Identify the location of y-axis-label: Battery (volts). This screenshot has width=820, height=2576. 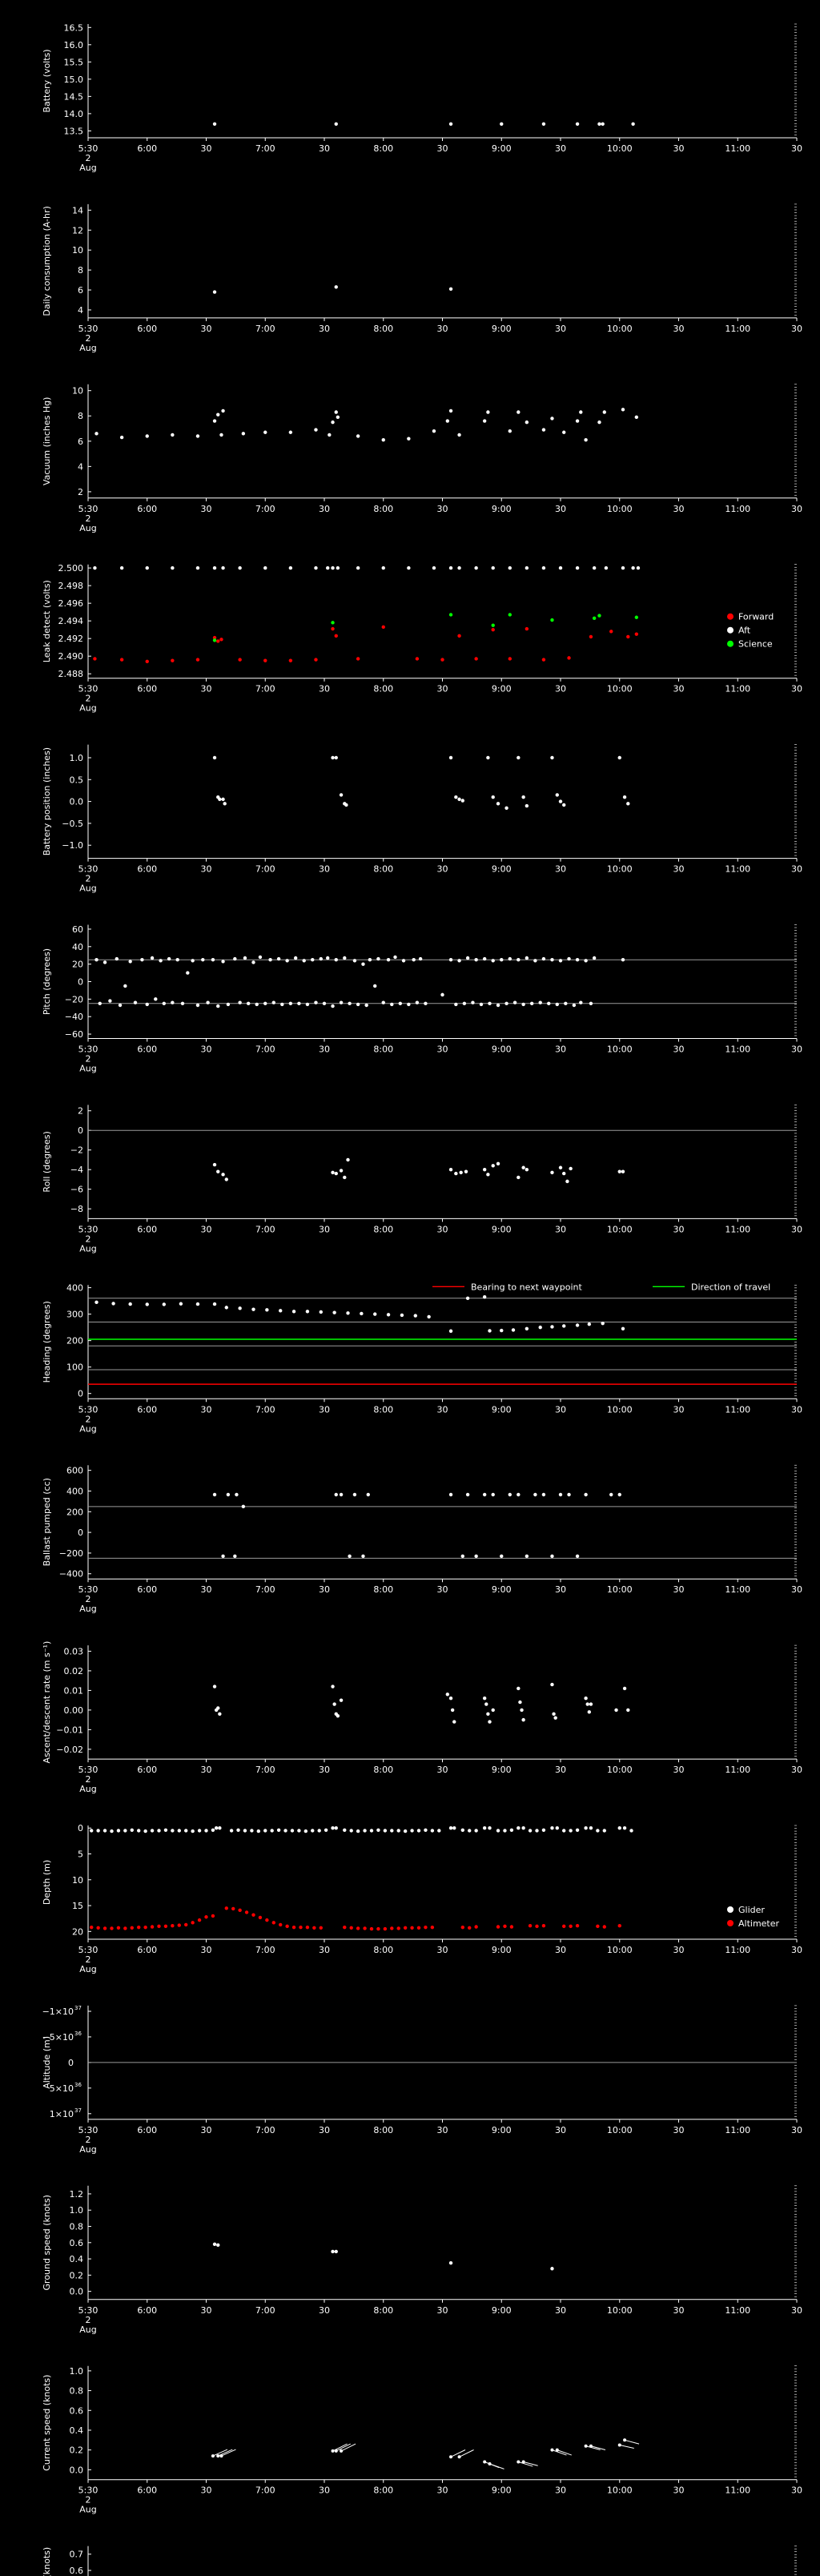
(47, 80).